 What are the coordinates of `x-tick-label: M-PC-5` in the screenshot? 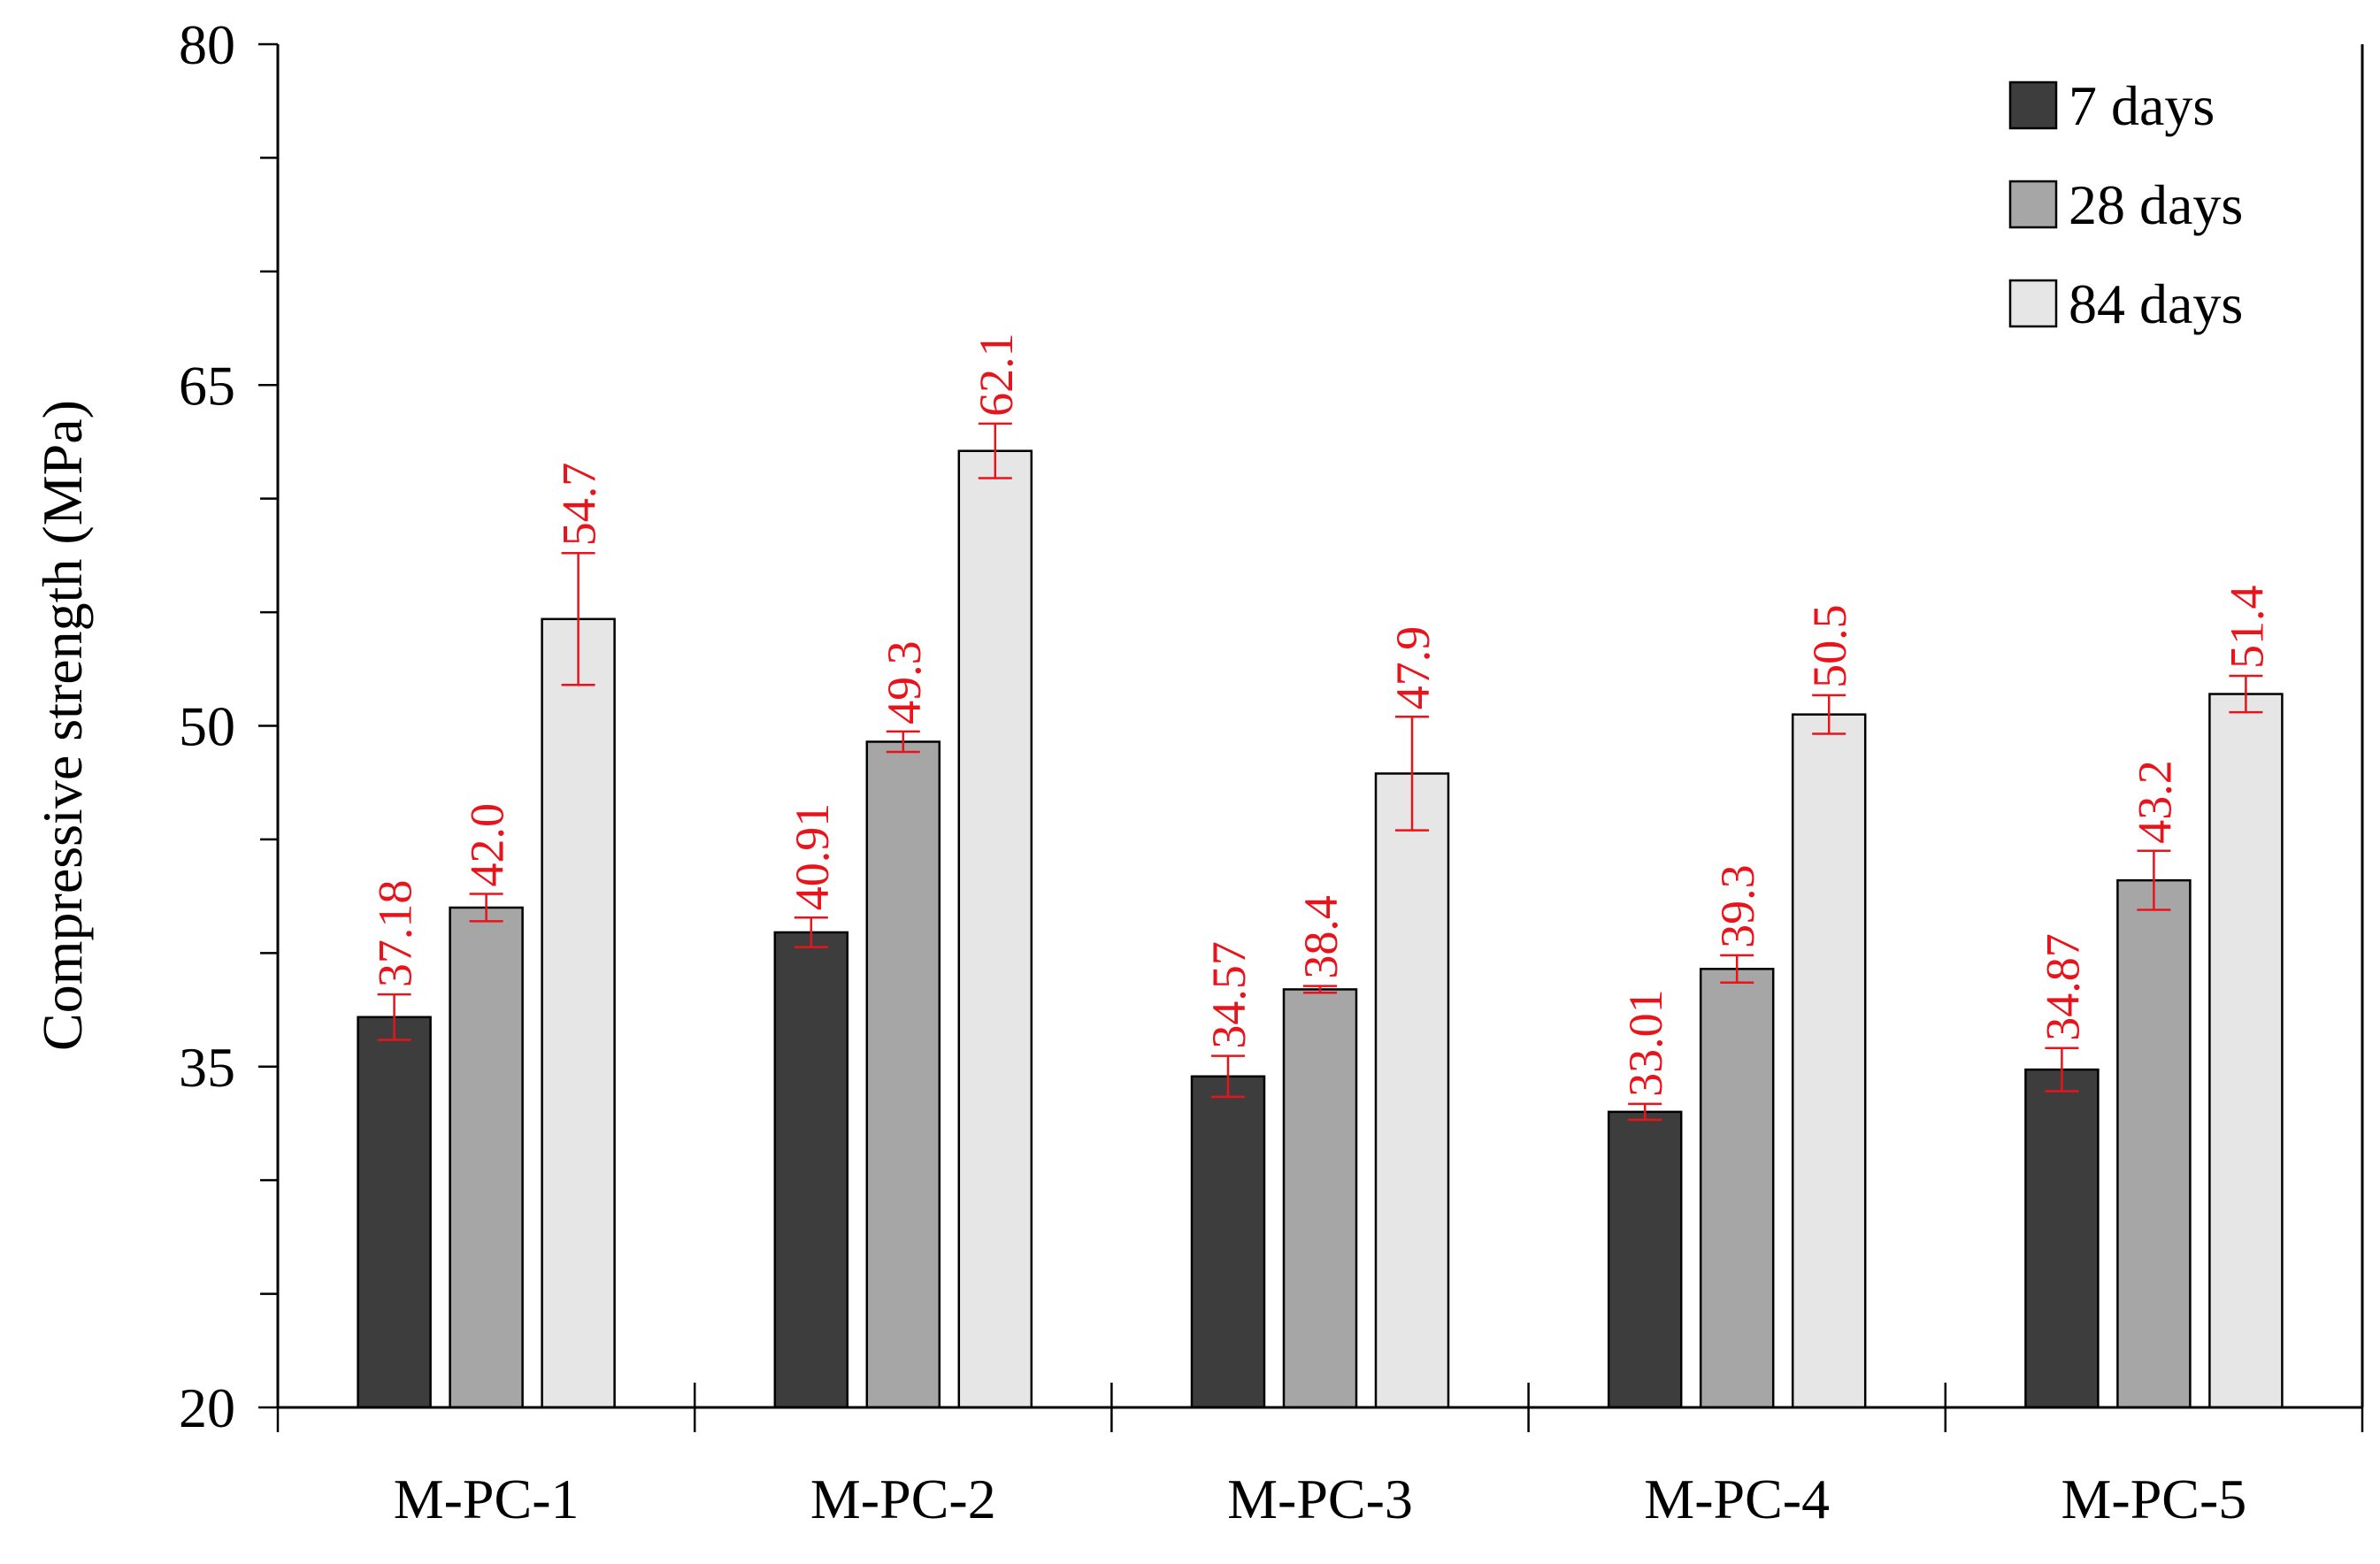 It's located at (2153, 1499).